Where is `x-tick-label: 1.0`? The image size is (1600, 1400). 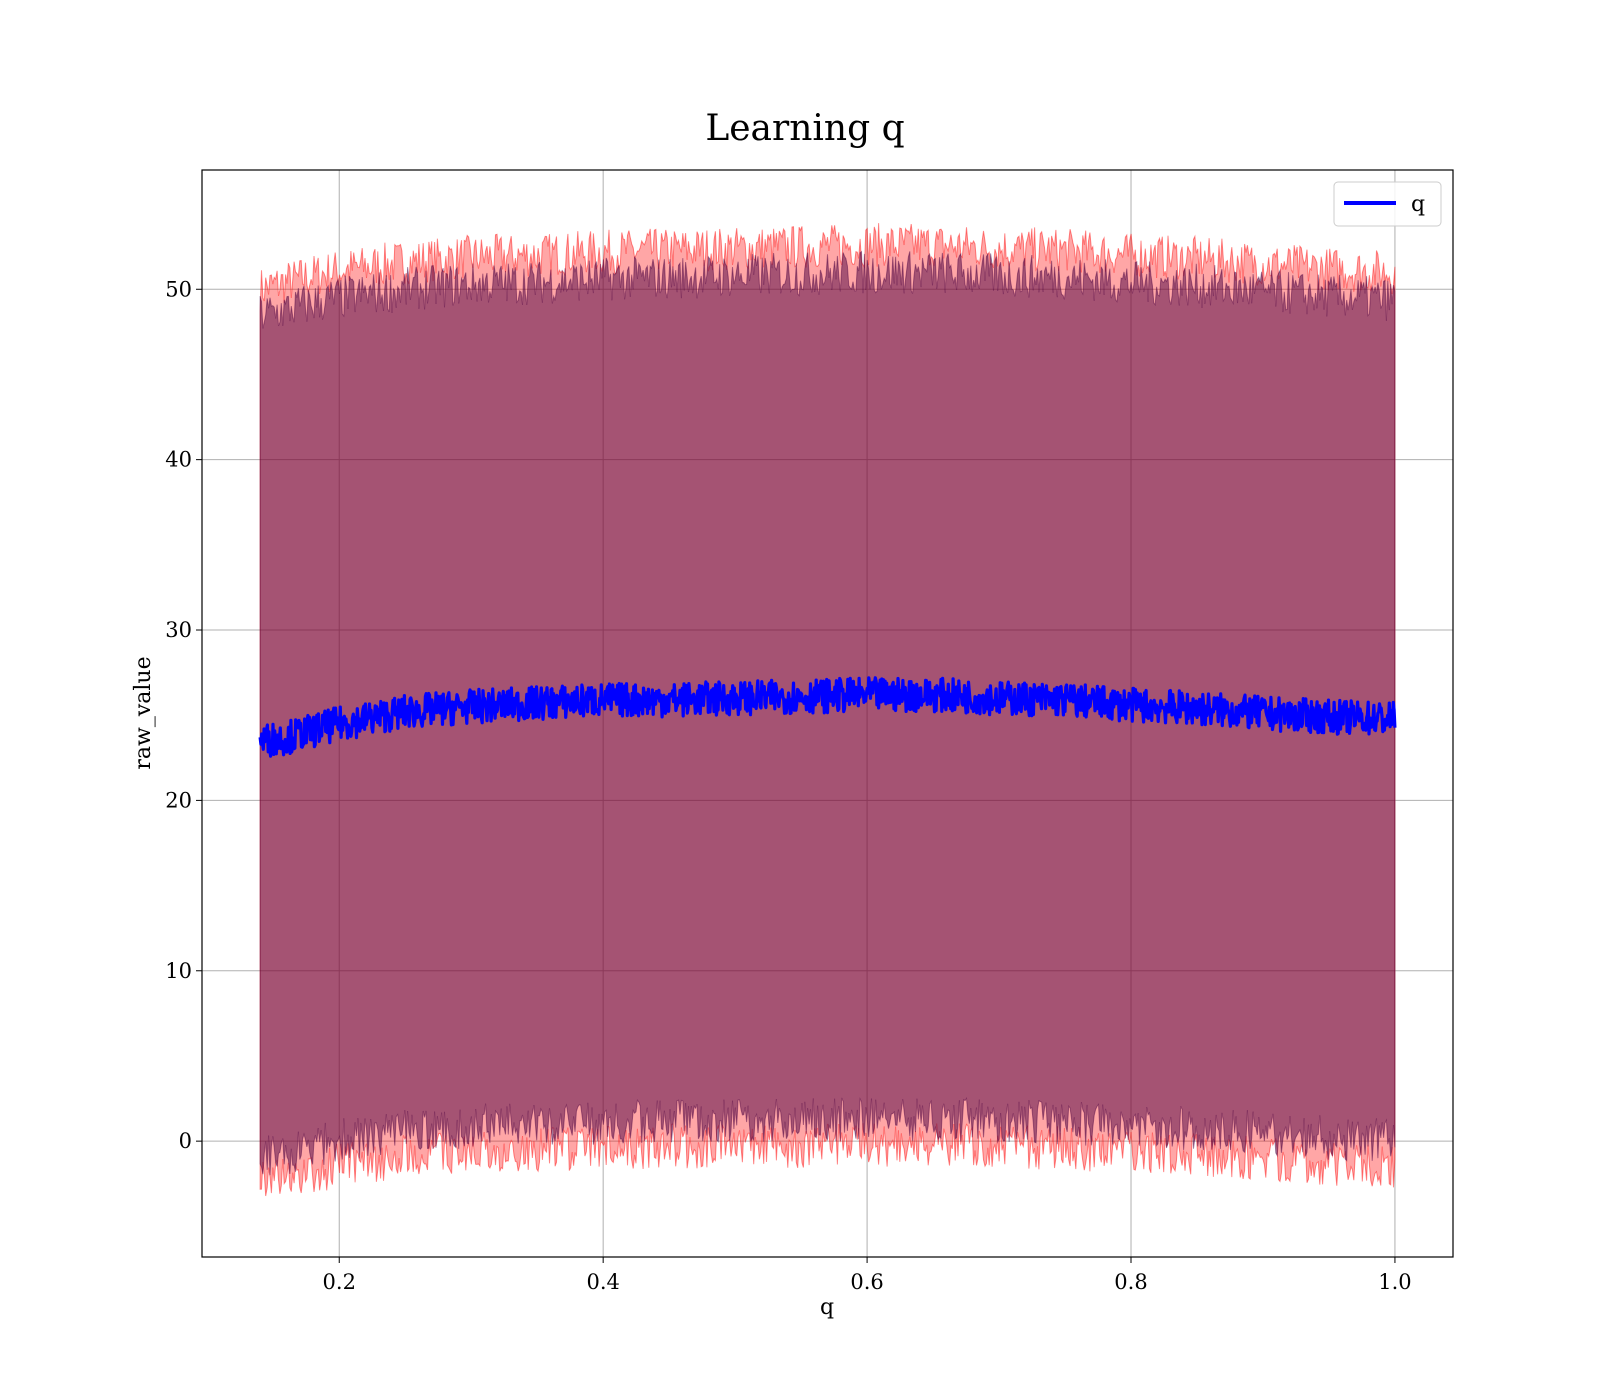 x-tick-label: 1.0 is located at coordinates (1394, 1282).